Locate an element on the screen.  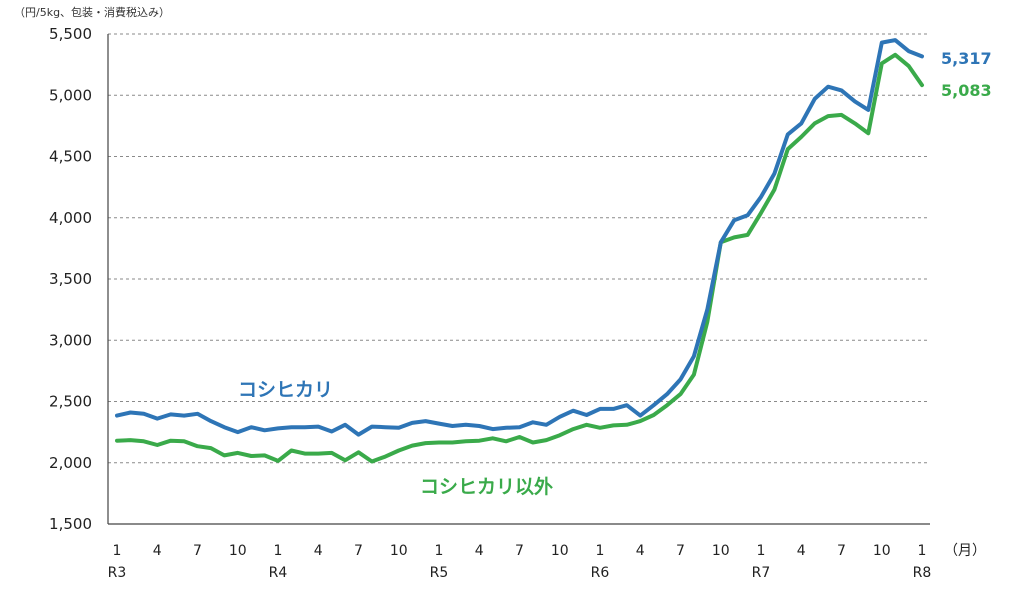
koshihikari-end-value: 5,317 is located at coordinates (966, 58).